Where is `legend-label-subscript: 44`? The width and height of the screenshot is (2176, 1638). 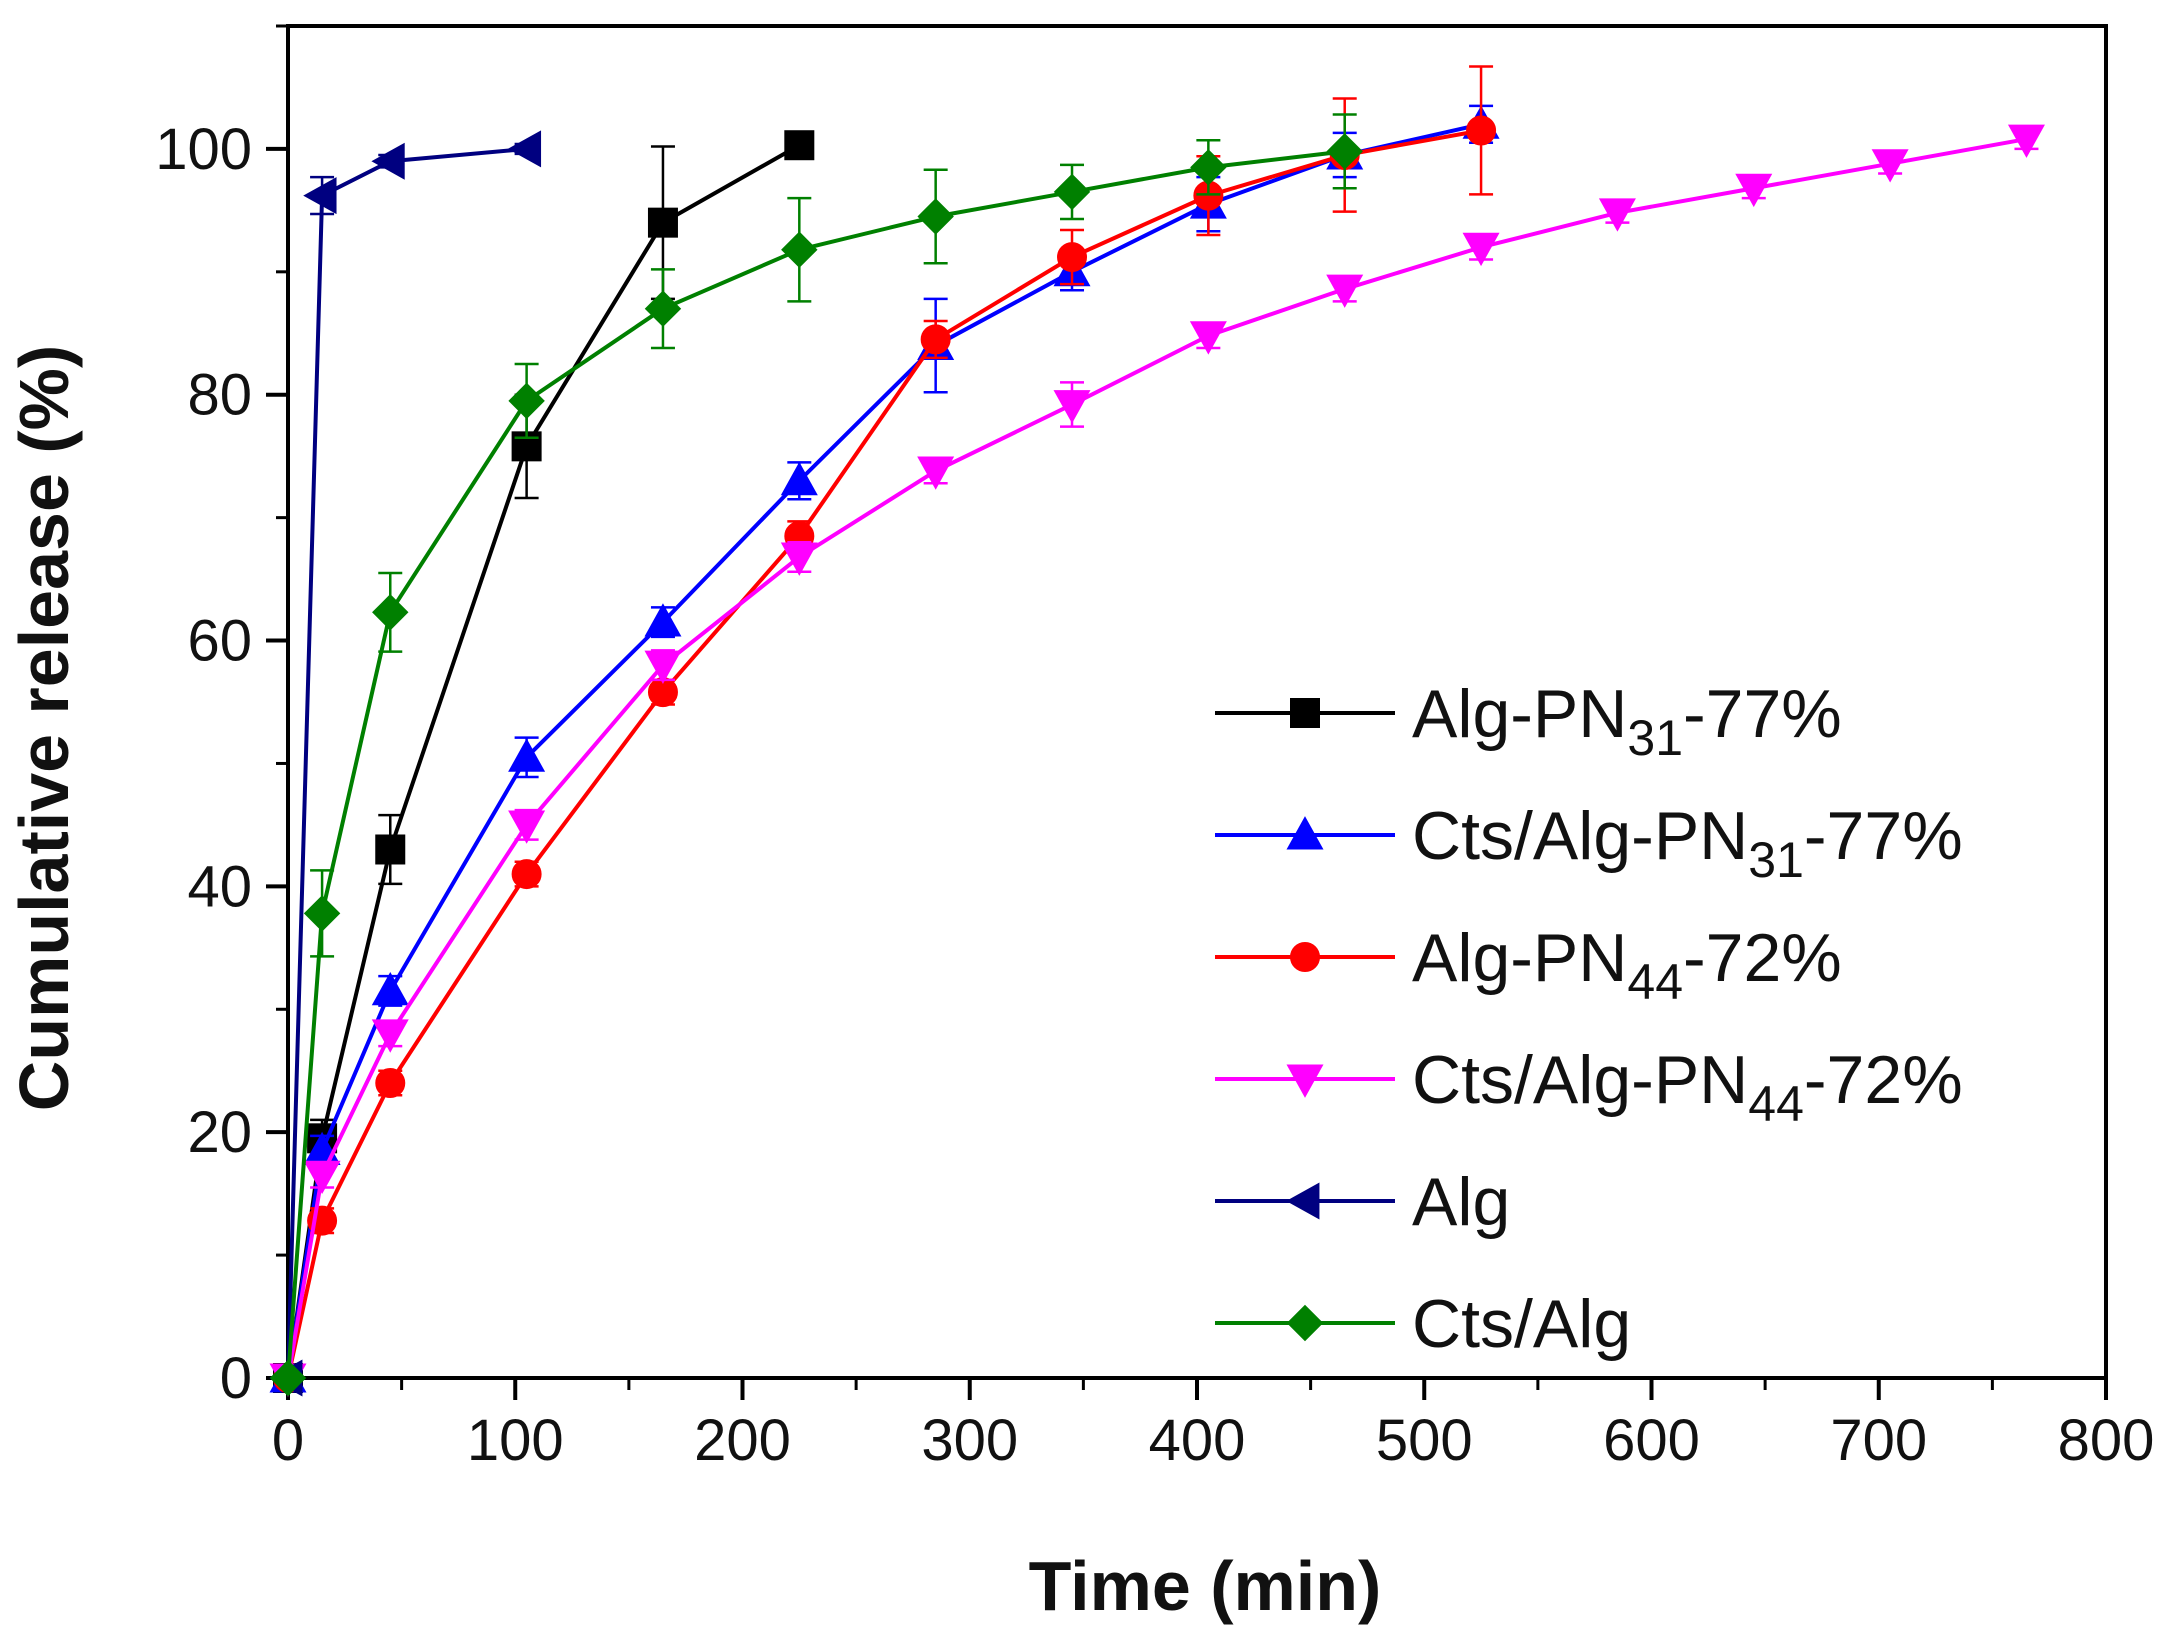
legend-label-subscript: 44 is located at coordinates (1776, 1104).